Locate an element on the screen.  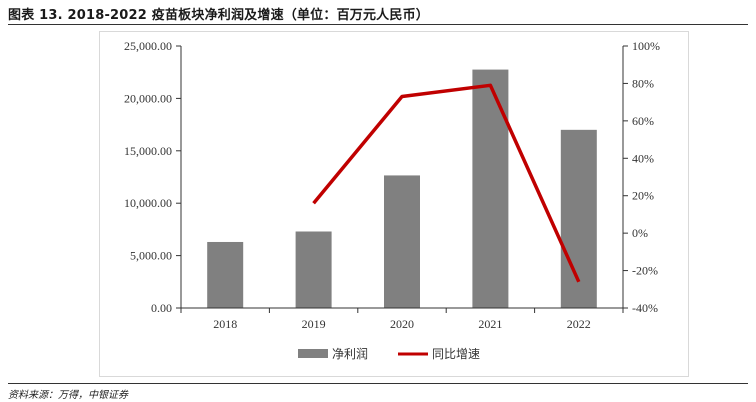
right-tick-label: -20% is located at coordinates (645, 271).